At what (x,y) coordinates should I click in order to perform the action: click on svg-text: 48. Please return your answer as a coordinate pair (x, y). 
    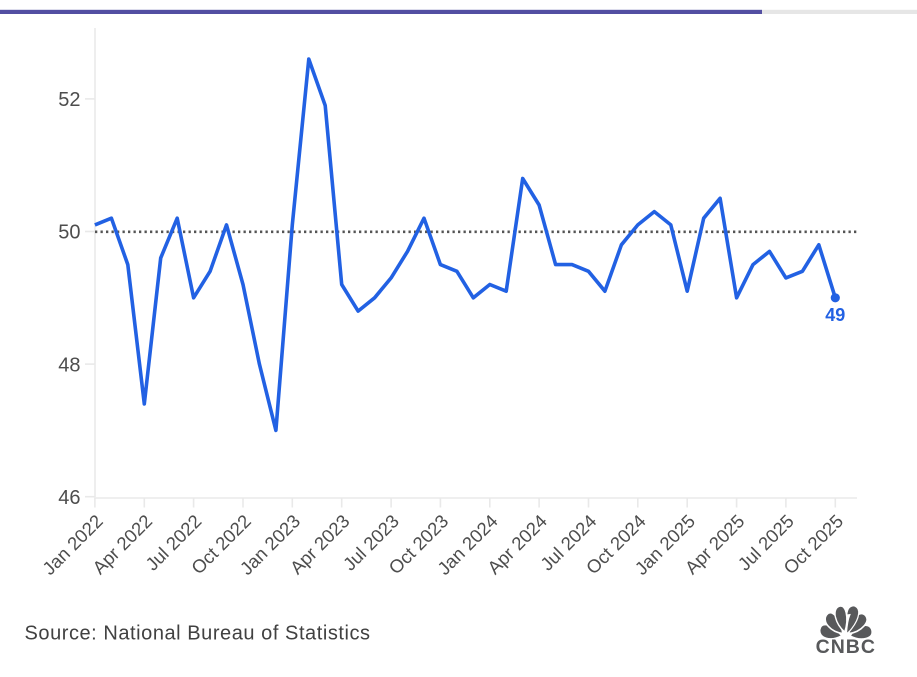
    Looking at the image, I should click on (69, 365).